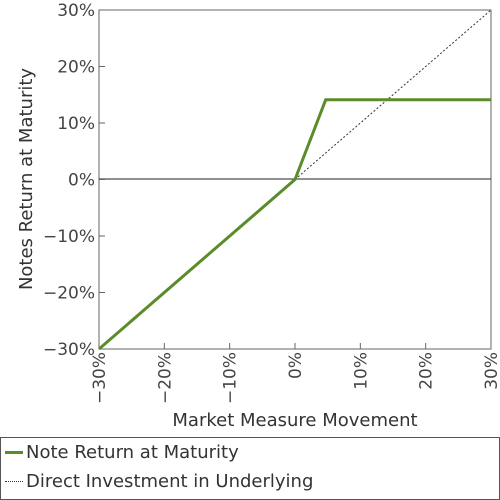 This screenshot has height=500, width=500. Describe the element at coordinates (361, 371) in the screenshot. I see `x-tick-label: 10%` at that location.